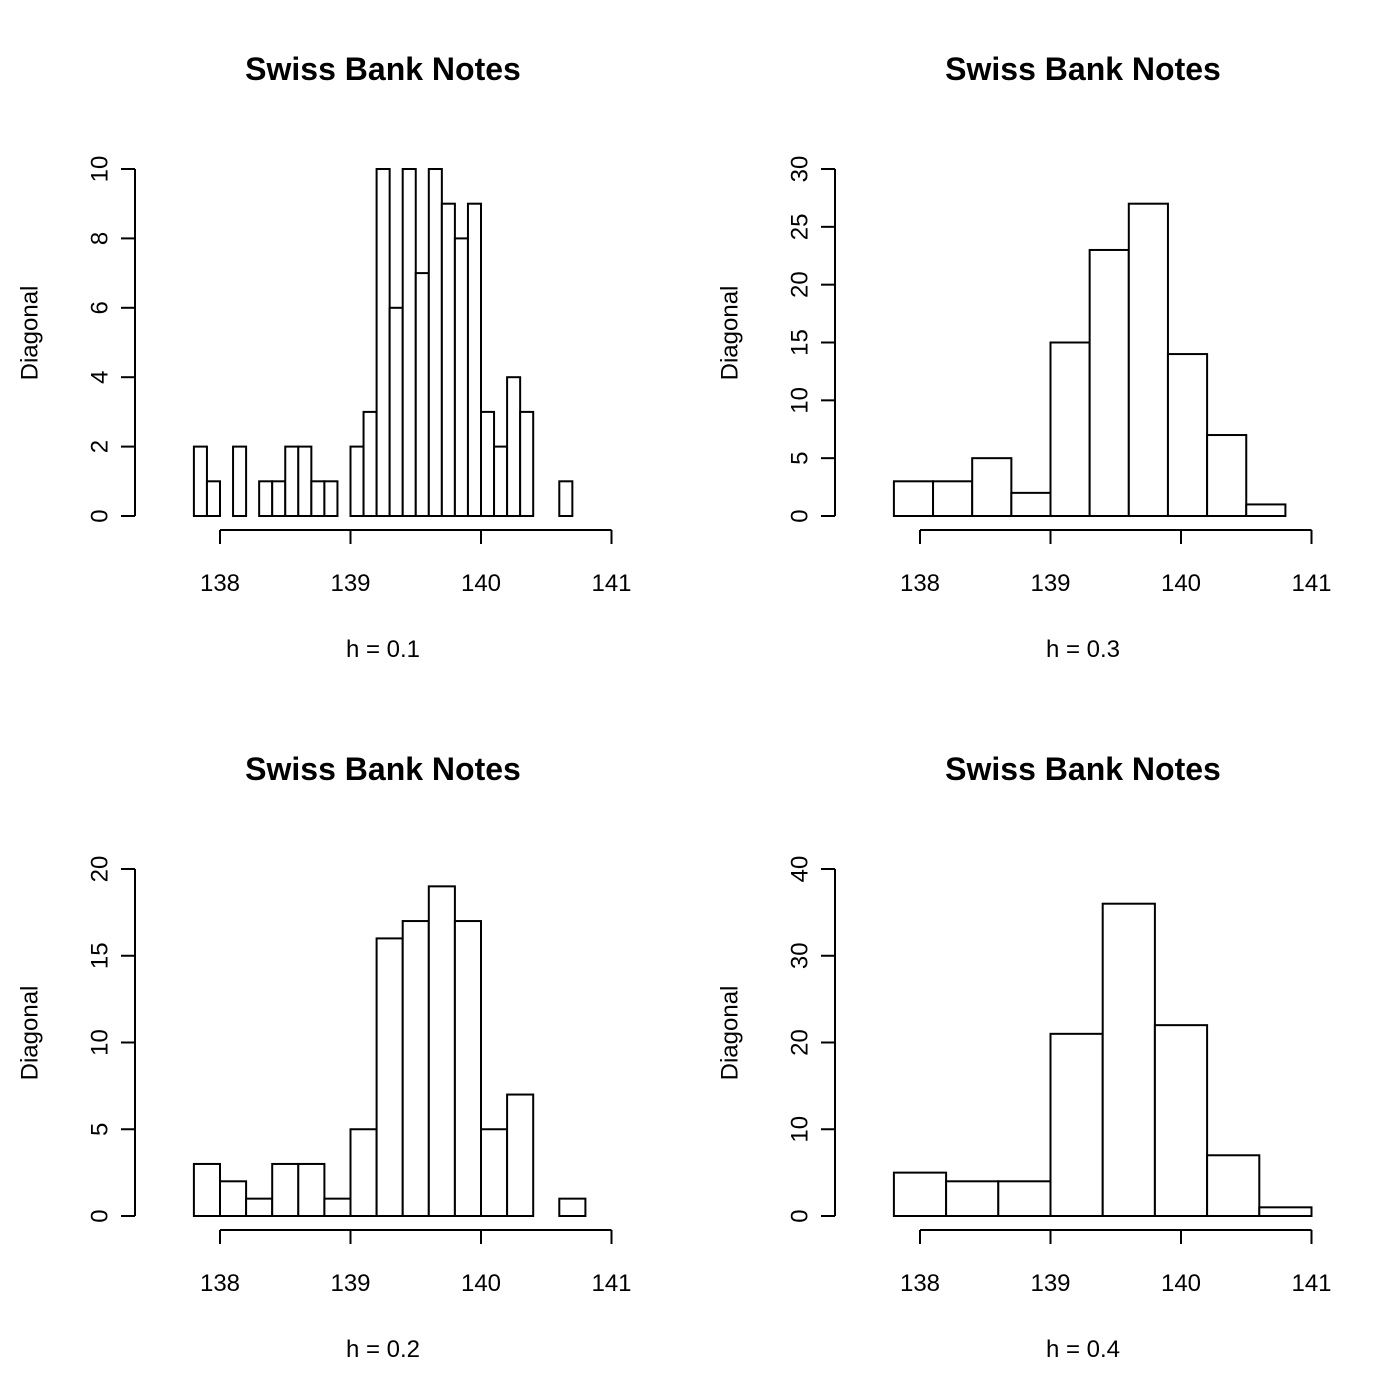 Image resolution: width=1400 pixels, height=1400 pixels. What do you see at coordinates (383, 649) in the screenshot?
I see `x-axis-label: h = 0.1` at bounding box center [383, 649].